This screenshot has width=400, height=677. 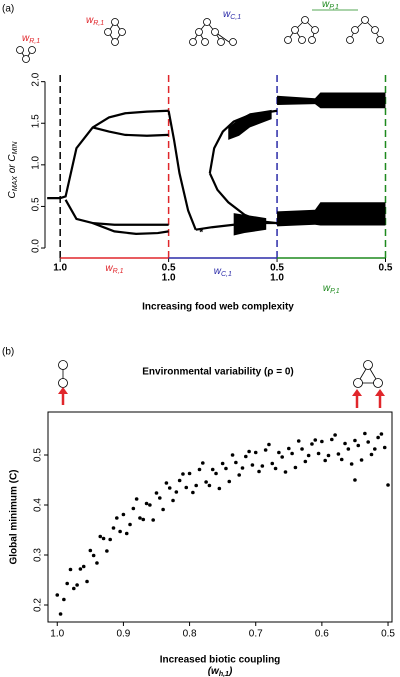 What do you see at coordinates (14, 517) in the screenshot?
I see `y-axis-label: Global minimum (C)` at bounding box center [14, 517].